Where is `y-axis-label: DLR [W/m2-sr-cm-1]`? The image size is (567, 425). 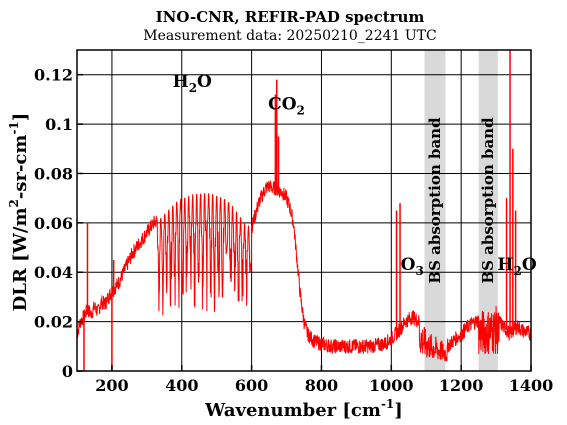 y-axis-label: DLR [W/m2-sr-cm-1] is located at coordinates (19, 212).